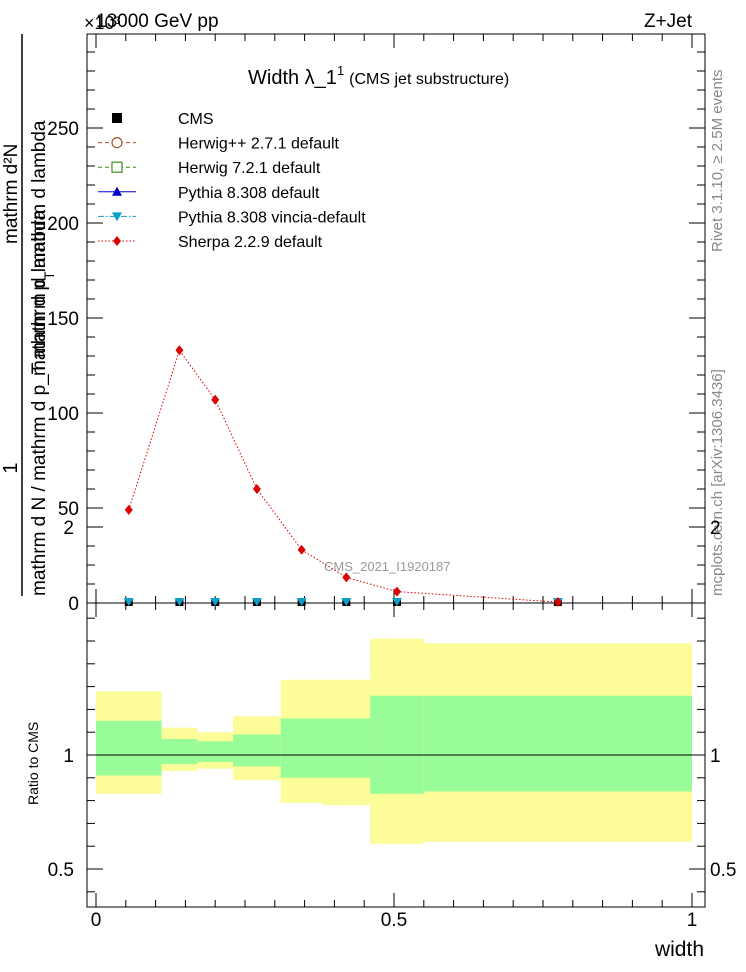 The height and width of the screenshot is (972, 746). I want to click on main-ytick-label: 100, so click(63, 414).